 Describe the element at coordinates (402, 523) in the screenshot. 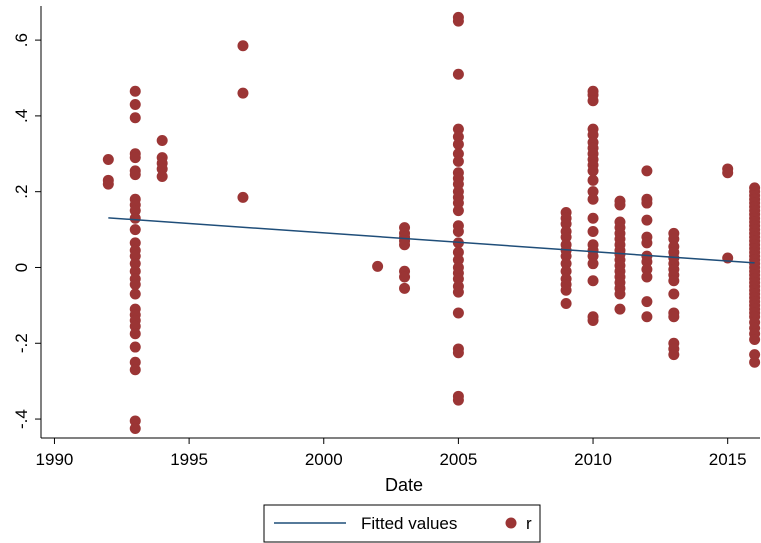

I see `legend: Fitted values r` at that location.